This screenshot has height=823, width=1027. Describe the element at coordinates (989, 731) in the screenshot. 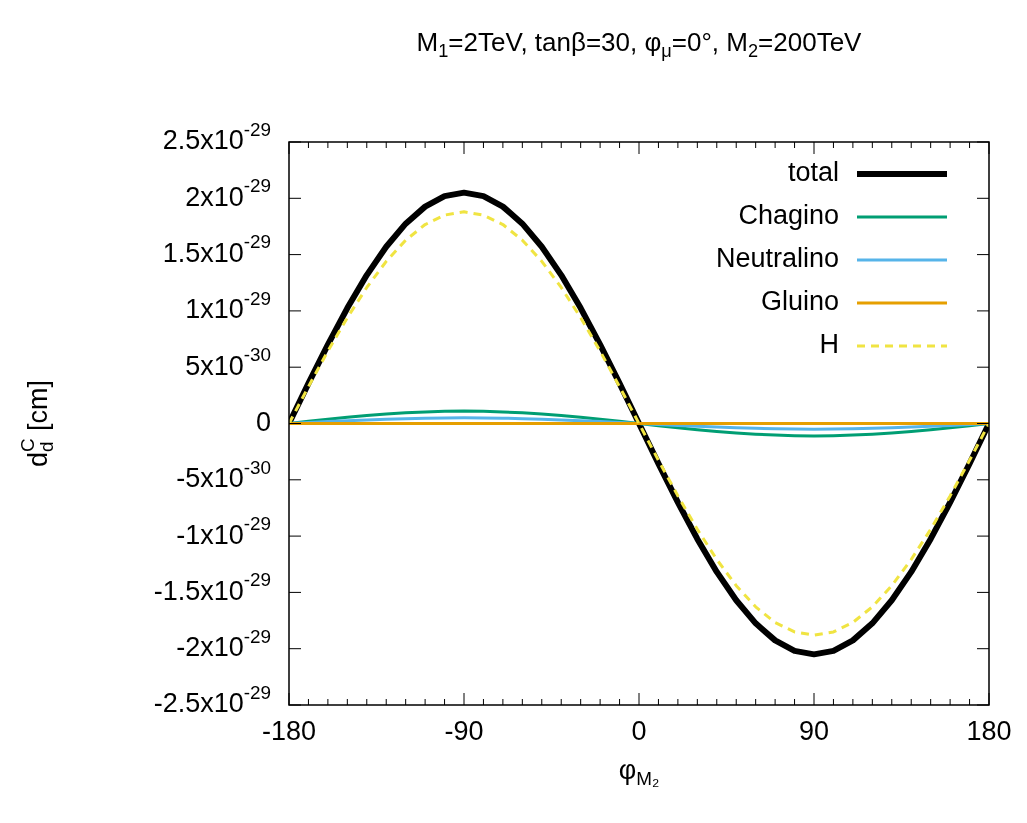

I see `x-tick-label: 180` at that location.